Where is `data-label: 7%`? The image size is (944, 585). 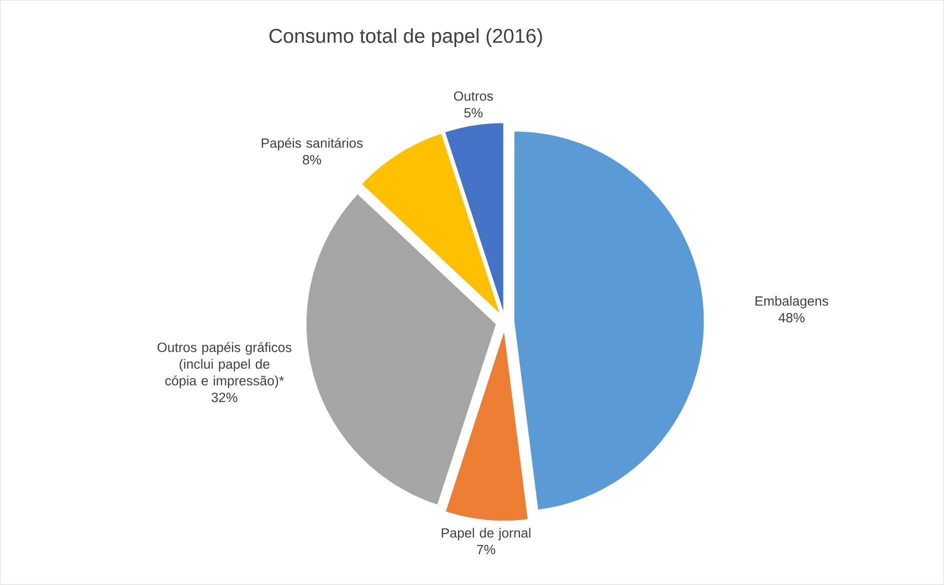 data-label: 7% is located at coordinates (486, 549).